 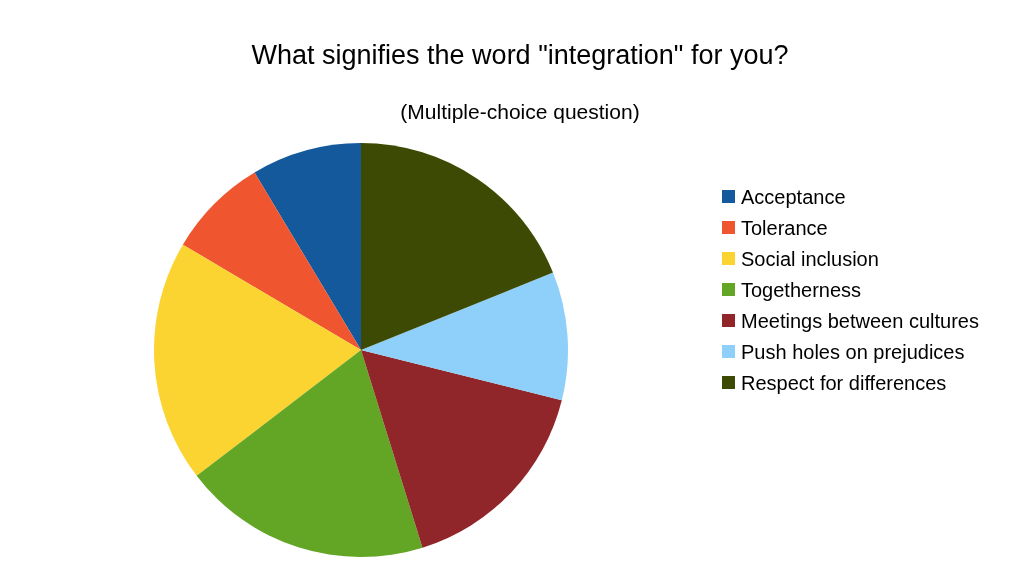 I want to click on legend-label: Acceptance, so click(x=793, y=197).